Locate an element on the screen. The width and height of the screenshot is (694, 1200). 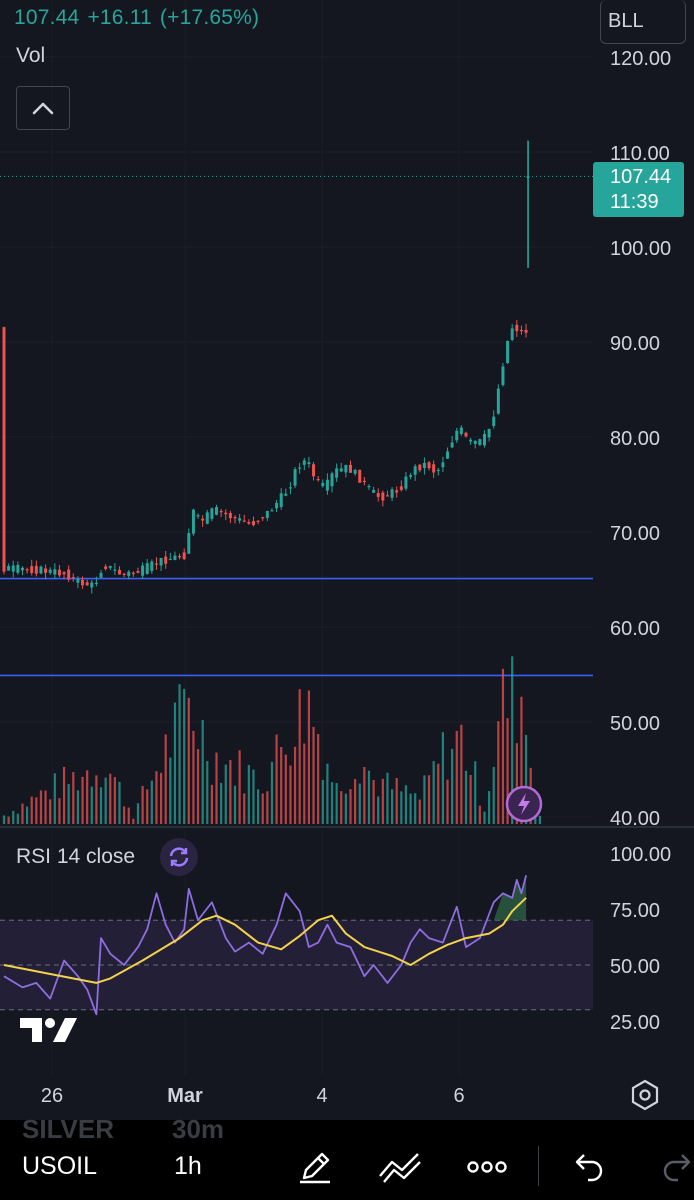
price-header: 107.44 +16.11 (+17.65%) is located at coordinates (140, 18).